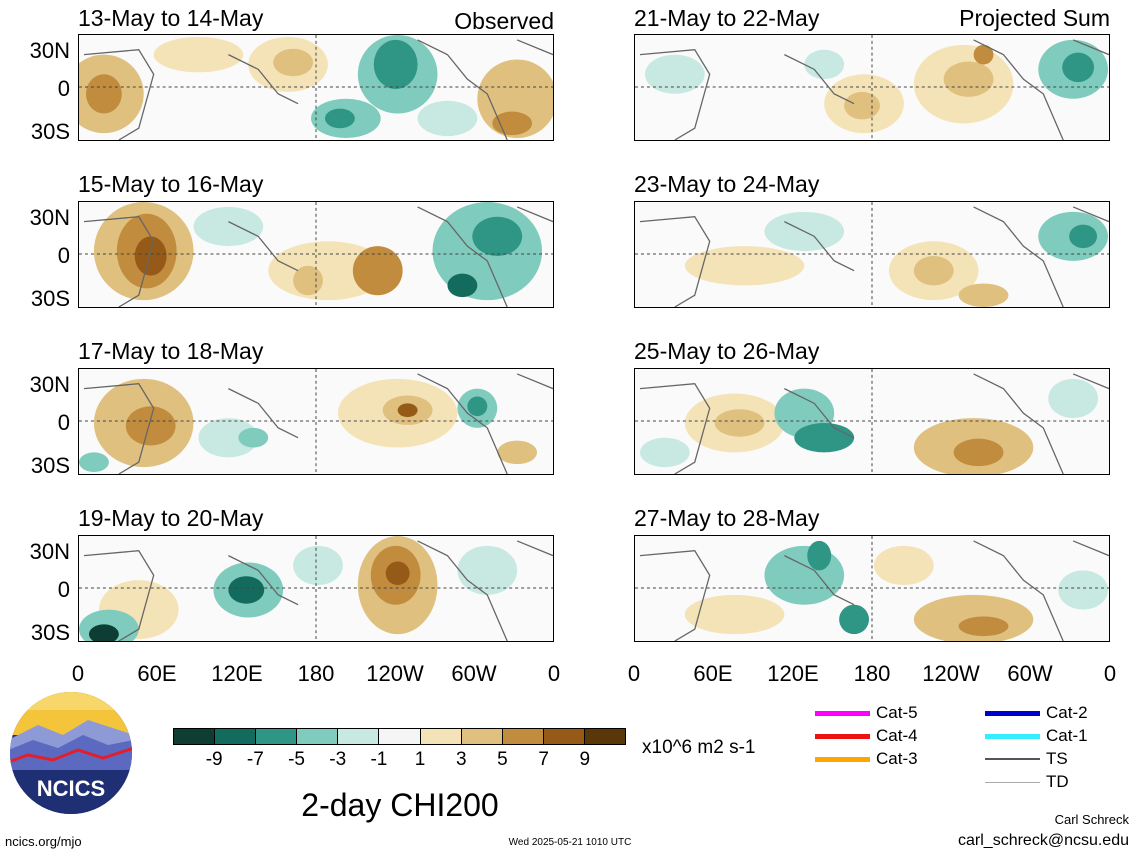 This screenshot has width=1135, height=856. Describe the element at coordinates (171, 184) in the screenshot. I see `panel-title-2: 15-May to 16-May` at that location.